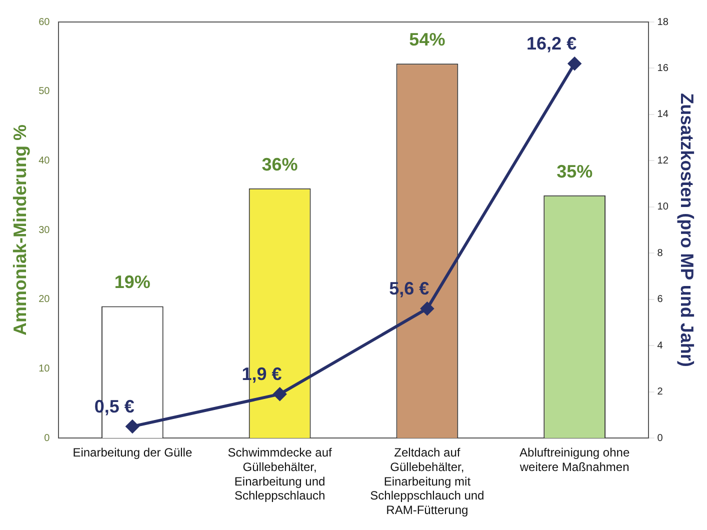 This screenshot has height=530, width=707. I want to click on data-label: 19%, so click(132, 282).